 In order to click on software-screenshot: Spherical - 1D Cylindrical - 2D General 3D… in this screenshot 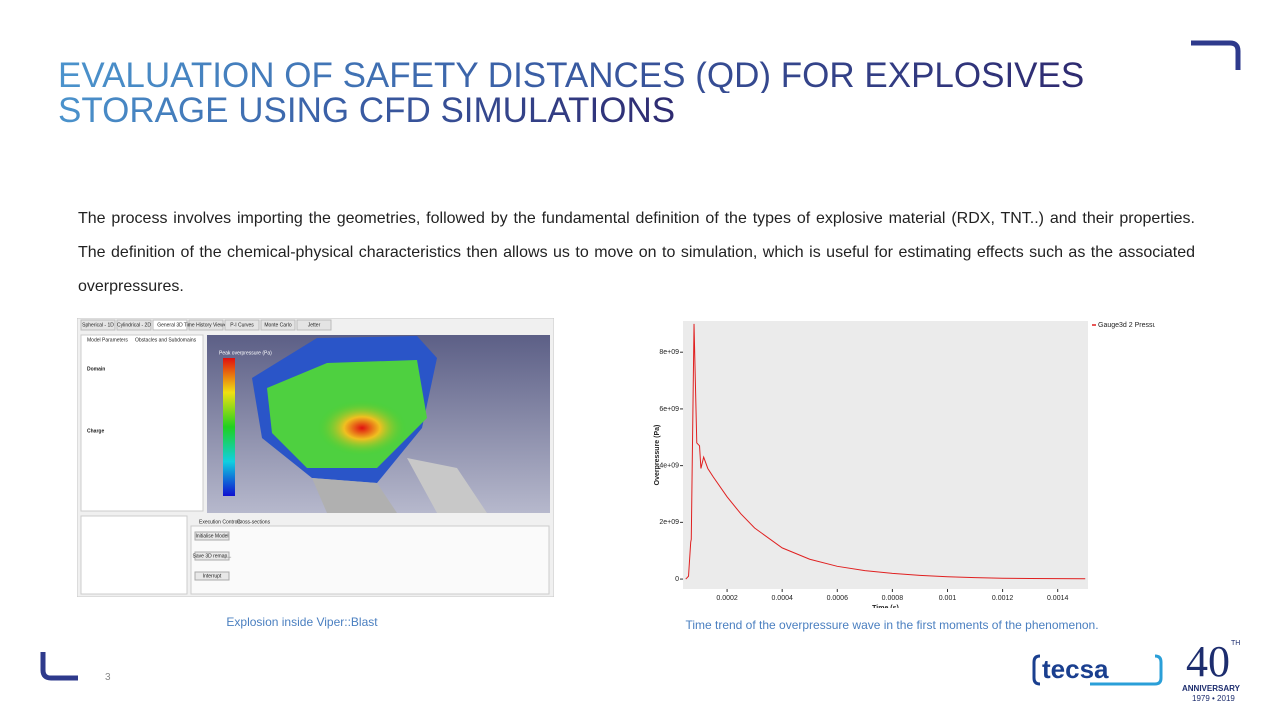, I will do `click(315, 457)`.